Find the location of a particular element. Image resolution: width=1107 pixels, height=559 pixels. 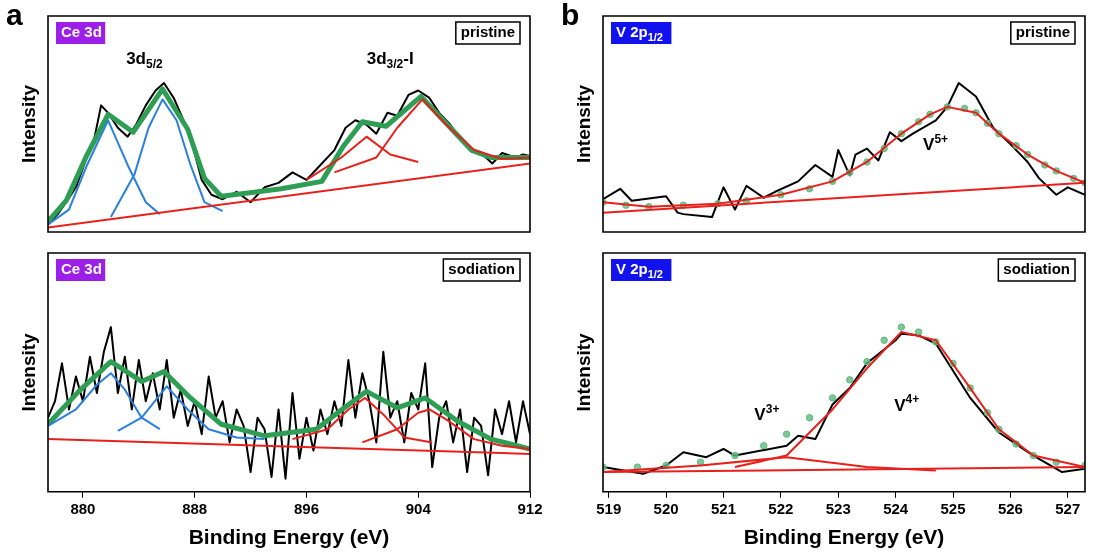

chart-title: b is located at coordinates (570, 16).